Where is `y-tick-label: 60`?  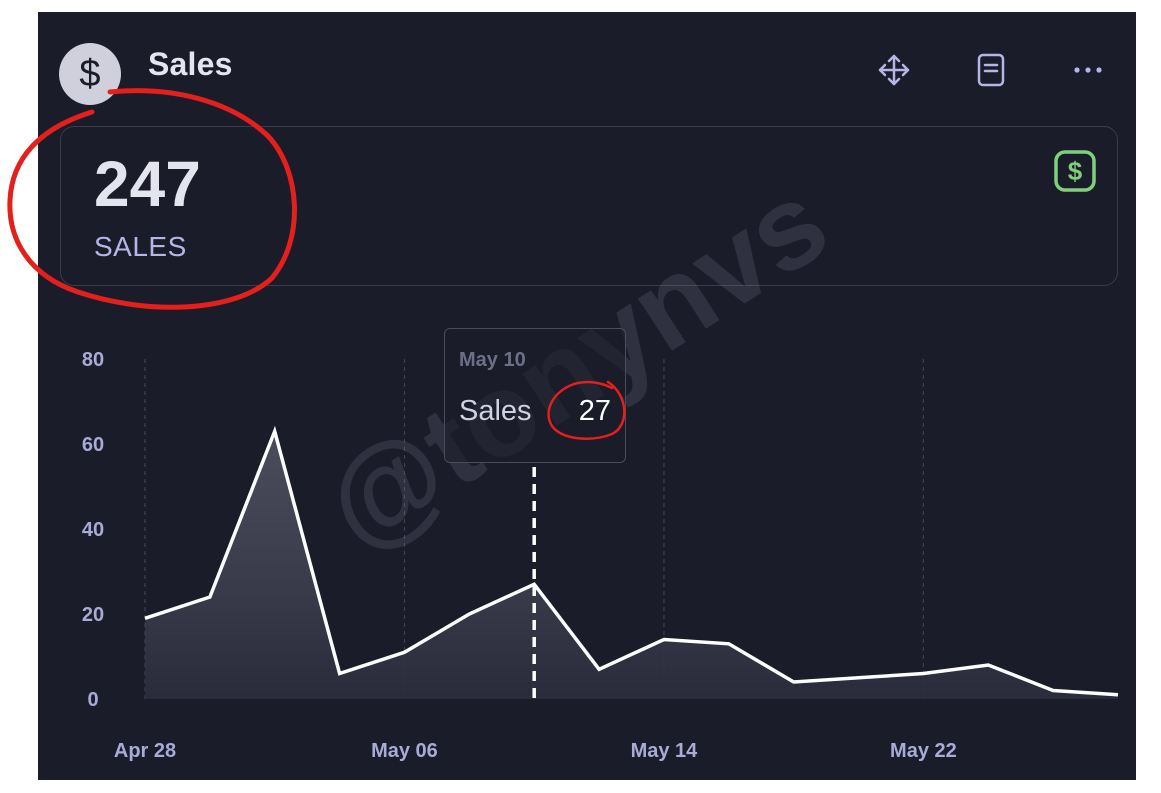 y-tick-label: 60 is located at coordinates (93, 445).